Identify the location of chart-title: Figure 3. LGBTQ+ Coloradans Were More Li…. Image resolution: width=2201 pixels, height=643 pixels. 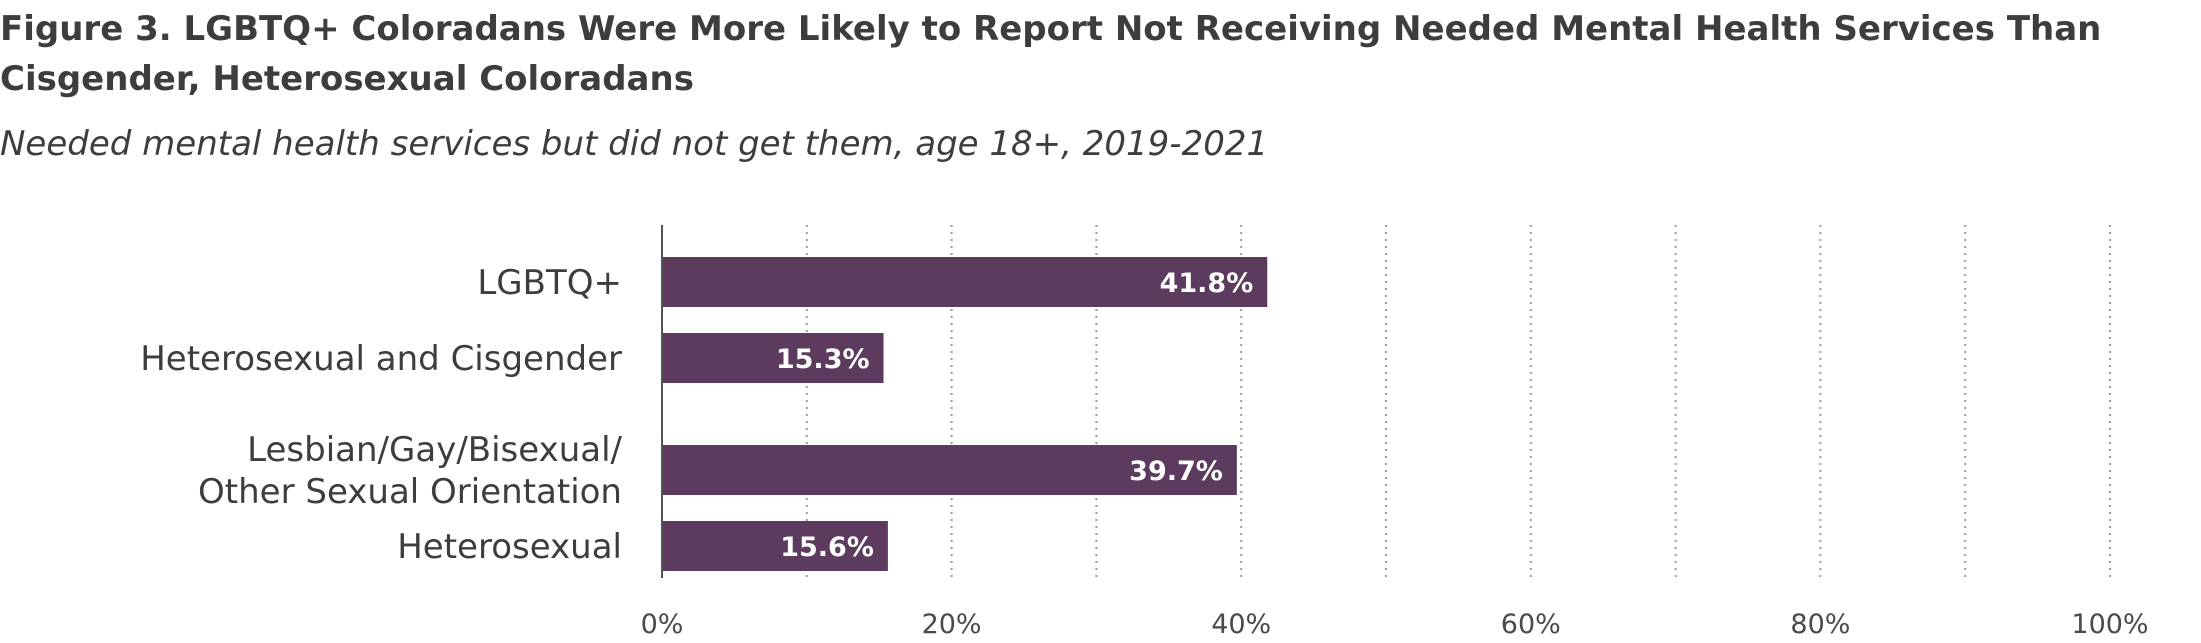
(1051, 54).